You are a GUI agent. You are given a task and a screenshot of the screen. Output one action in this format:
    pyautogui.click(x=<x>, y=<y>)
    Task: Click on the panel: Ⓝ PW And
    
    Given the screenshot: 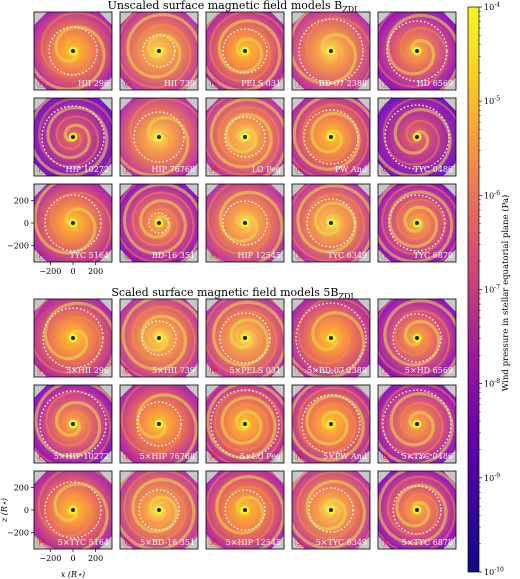 What is the action you would take?
    pyautogui.click(x=331, y=137)
    